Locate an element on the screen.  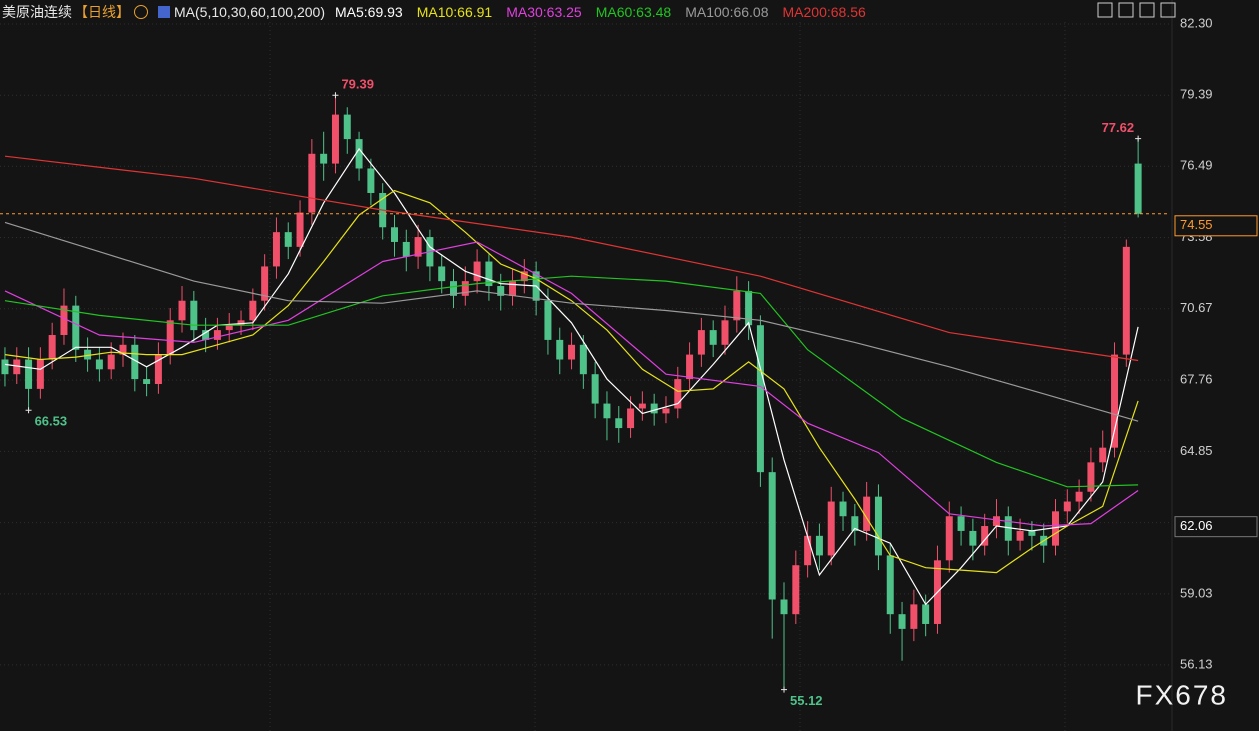
y-tick-label: 79.39 is located at coordinates (1196, 94).